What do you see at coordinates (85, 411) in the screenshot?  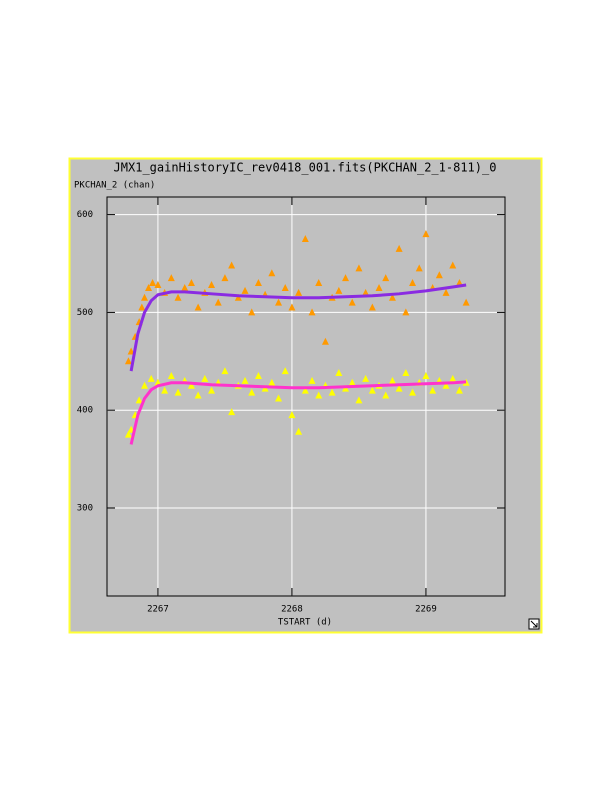 I see `y-tick-label: 400` at bounding box center [85, 411].